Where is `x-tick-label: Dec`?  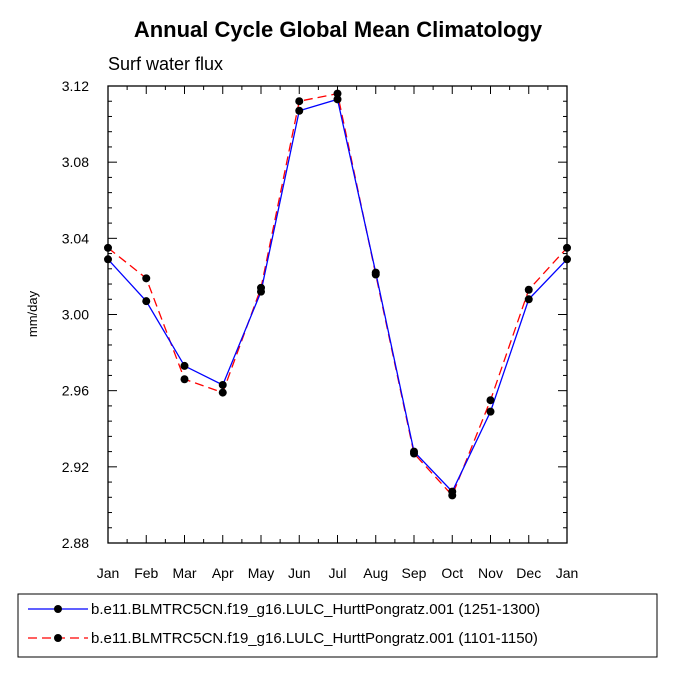
x-tick-label: Dec is located at coordinates (528, 573).